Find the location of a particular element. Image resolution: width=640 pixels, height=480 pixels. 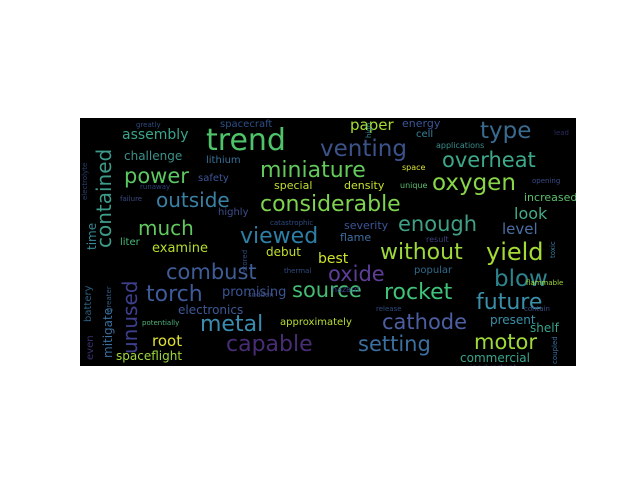

word-paper: paper is located at coordinates (372, 126).